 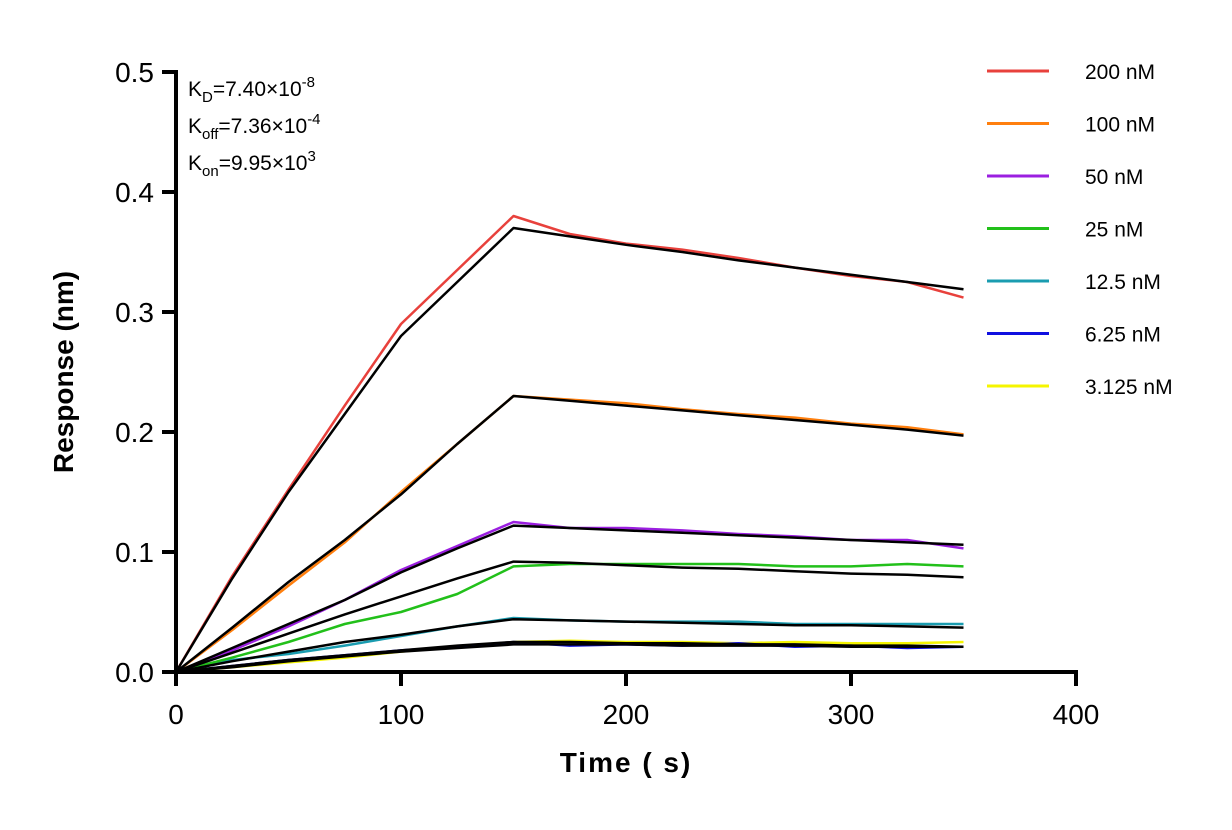 I want to click on legend-label: 12.5 nM, so click(x=1123, y=282).